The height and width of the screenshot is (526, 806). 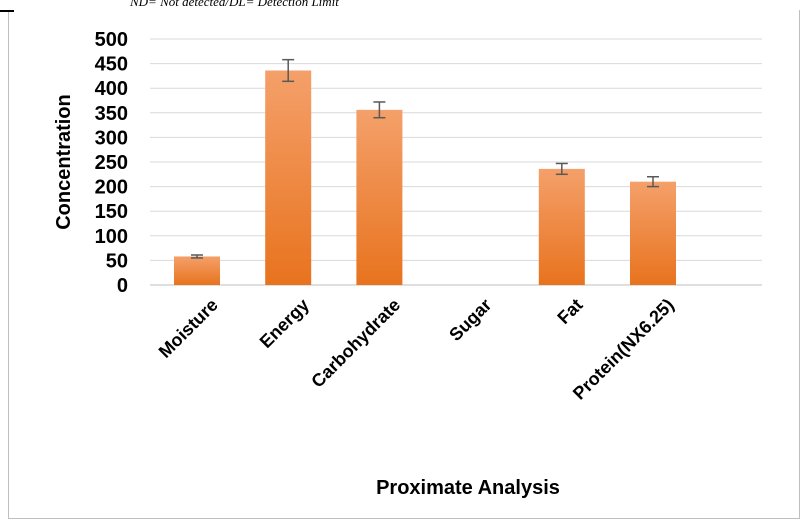 I want to click on corner-mark, so click(x=7, y=11).